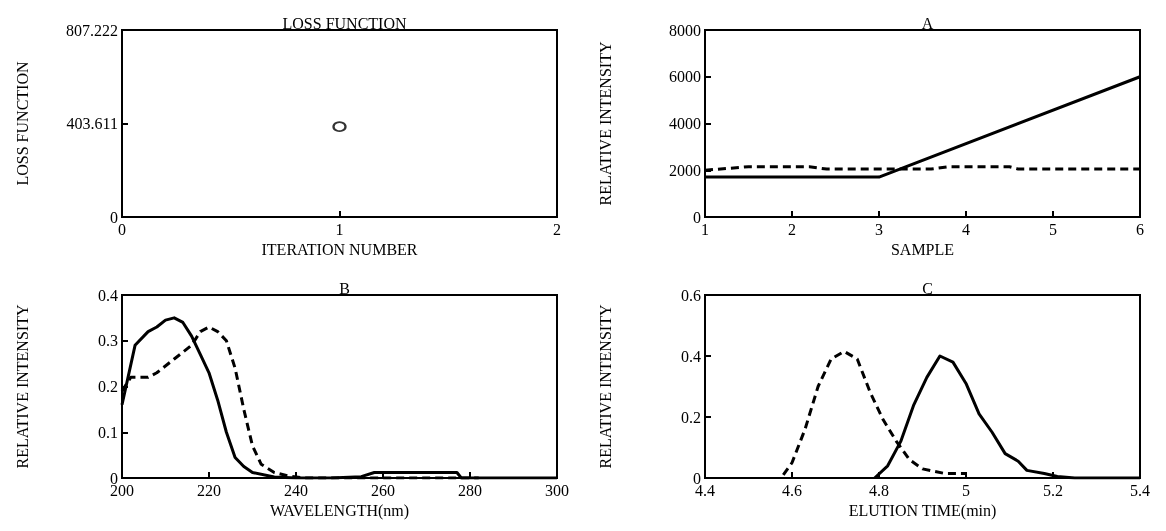 Image resolution: width=1166 pixels, height=531 pixels. I want to click on y-tick-label: 0.1, so click(108, 432).